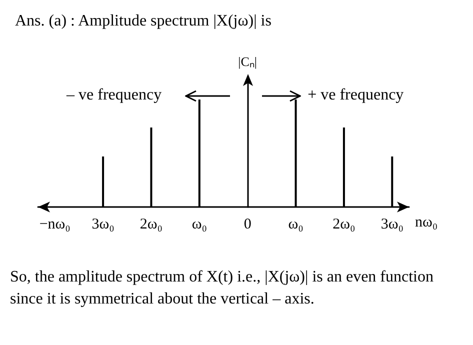 The width and height of the screenshot is (473, 345). What do you see at coordinates (248, 61) in the screenshot?
I see `y-axis-title: |Cₙ|` at bounding box center [248, 61].